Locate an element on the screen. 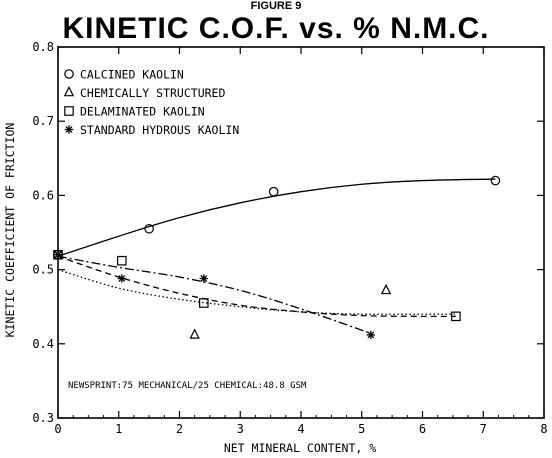 This screenshot has width=552, height=458. y-tick-label: 0.8 is located at coordinates (43, 47).